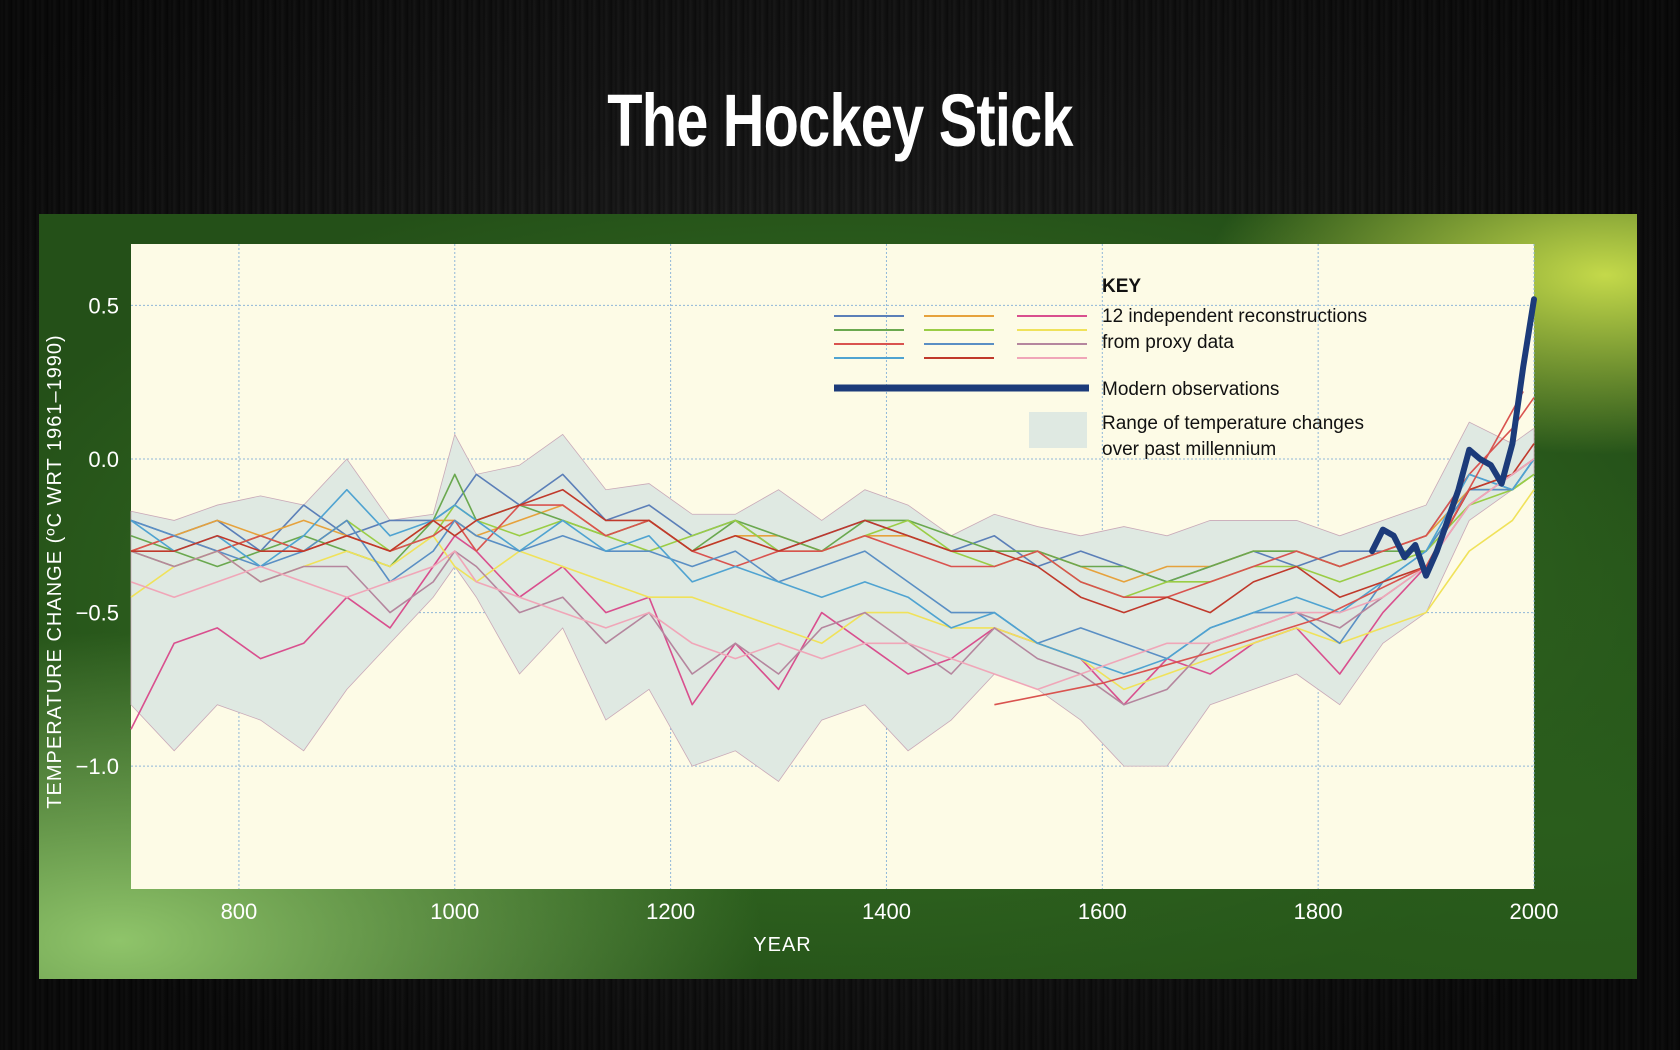  Describe the element at coordinates (103, 305) in the screenshot. I see `y-tick-label: 0.5` at that location.